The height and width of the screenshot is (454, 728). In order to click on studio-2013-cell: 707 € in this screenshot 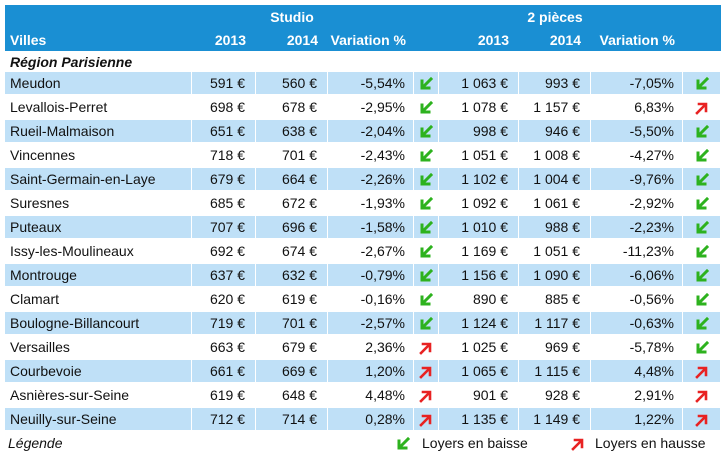, I will do `click(224, 228)`.